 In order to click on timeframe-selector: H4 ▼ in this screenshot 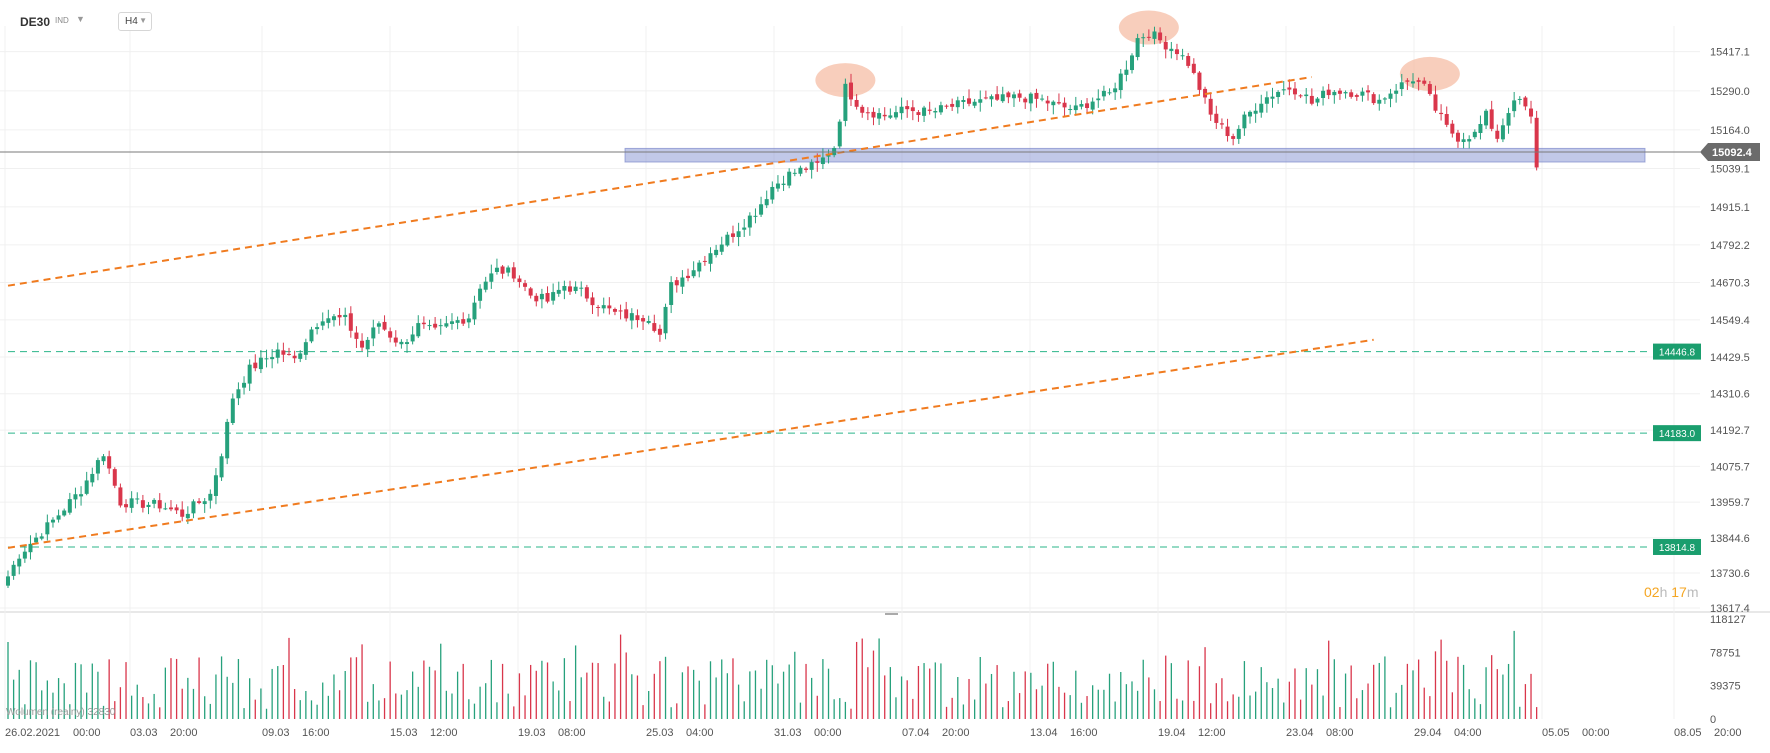, I will do `click(135, 21)`.